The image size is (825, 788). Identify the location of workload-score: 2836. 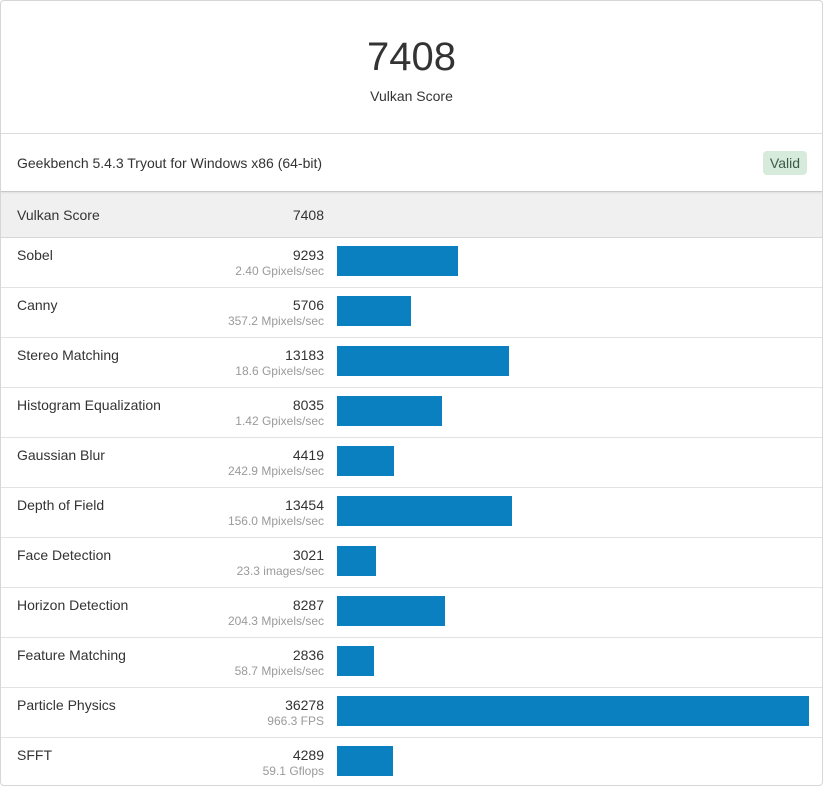
(308, 655).